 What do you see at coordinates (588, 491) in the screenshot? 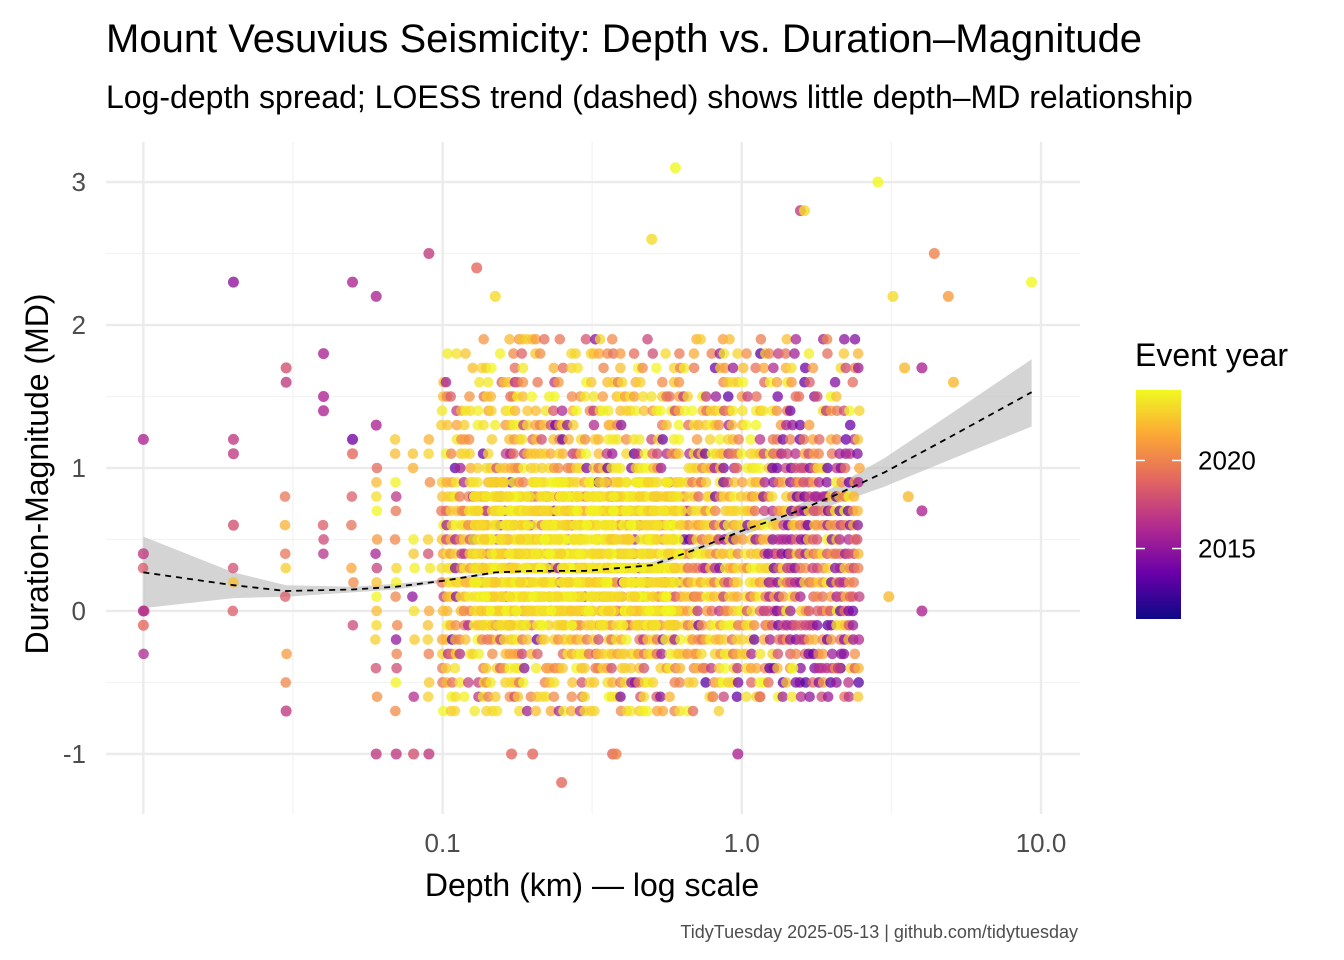
I see `loess-trend-layer` at bounding box center [588, 491].